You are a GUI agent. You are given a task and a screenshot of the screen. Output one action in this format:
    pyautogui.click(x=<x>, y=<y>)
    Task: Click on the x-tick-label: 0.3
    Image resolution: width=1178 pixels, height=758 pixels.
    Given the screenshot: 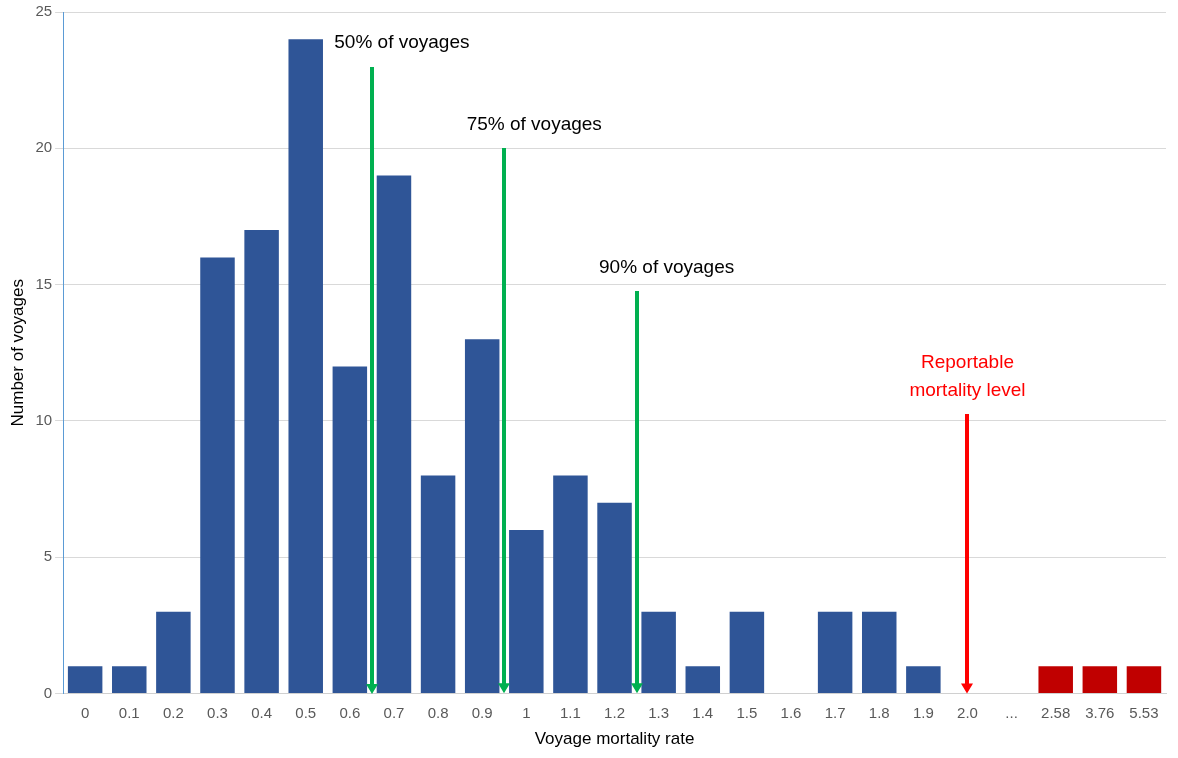 What is the action you would take?
    pyautogui.click(x=217, y=712)
    